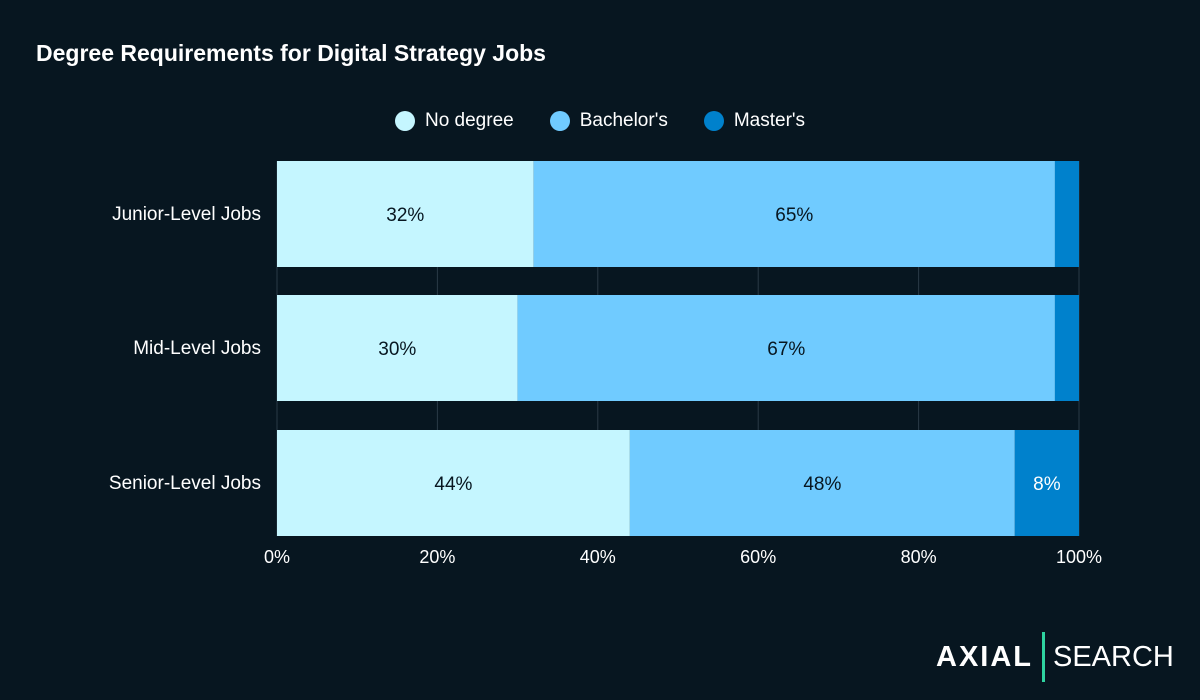 The width and height of the screenshot is (1200, 700). Describe the element at coordinates (919, 557) in the screenshot. I see `x-tick-label: 80%` at that location.